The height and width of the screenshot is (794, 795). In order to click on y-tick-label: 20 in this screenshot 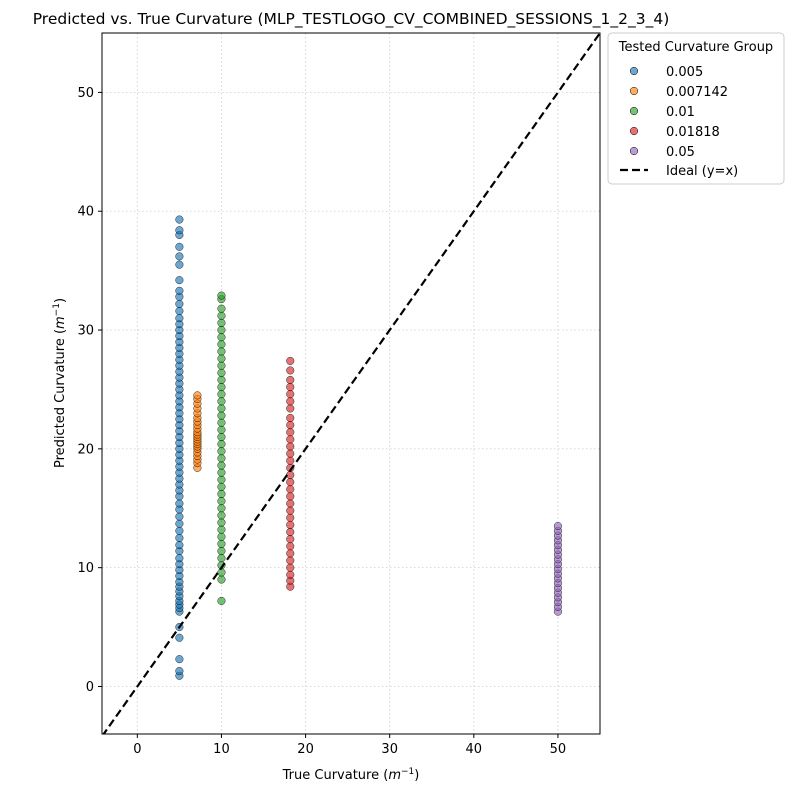, I will do `click(85, 449)`.